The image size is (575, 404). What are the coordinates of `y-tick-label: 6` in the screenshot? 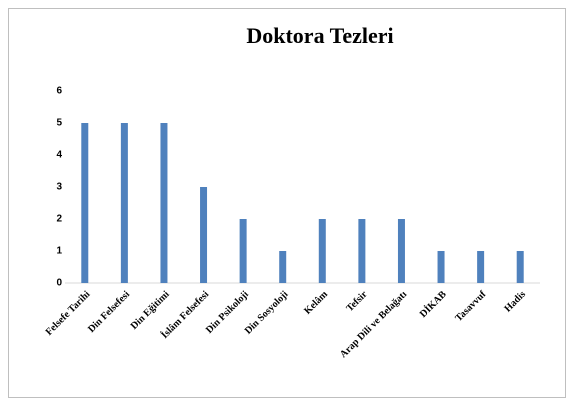 It's located at (59, 91).